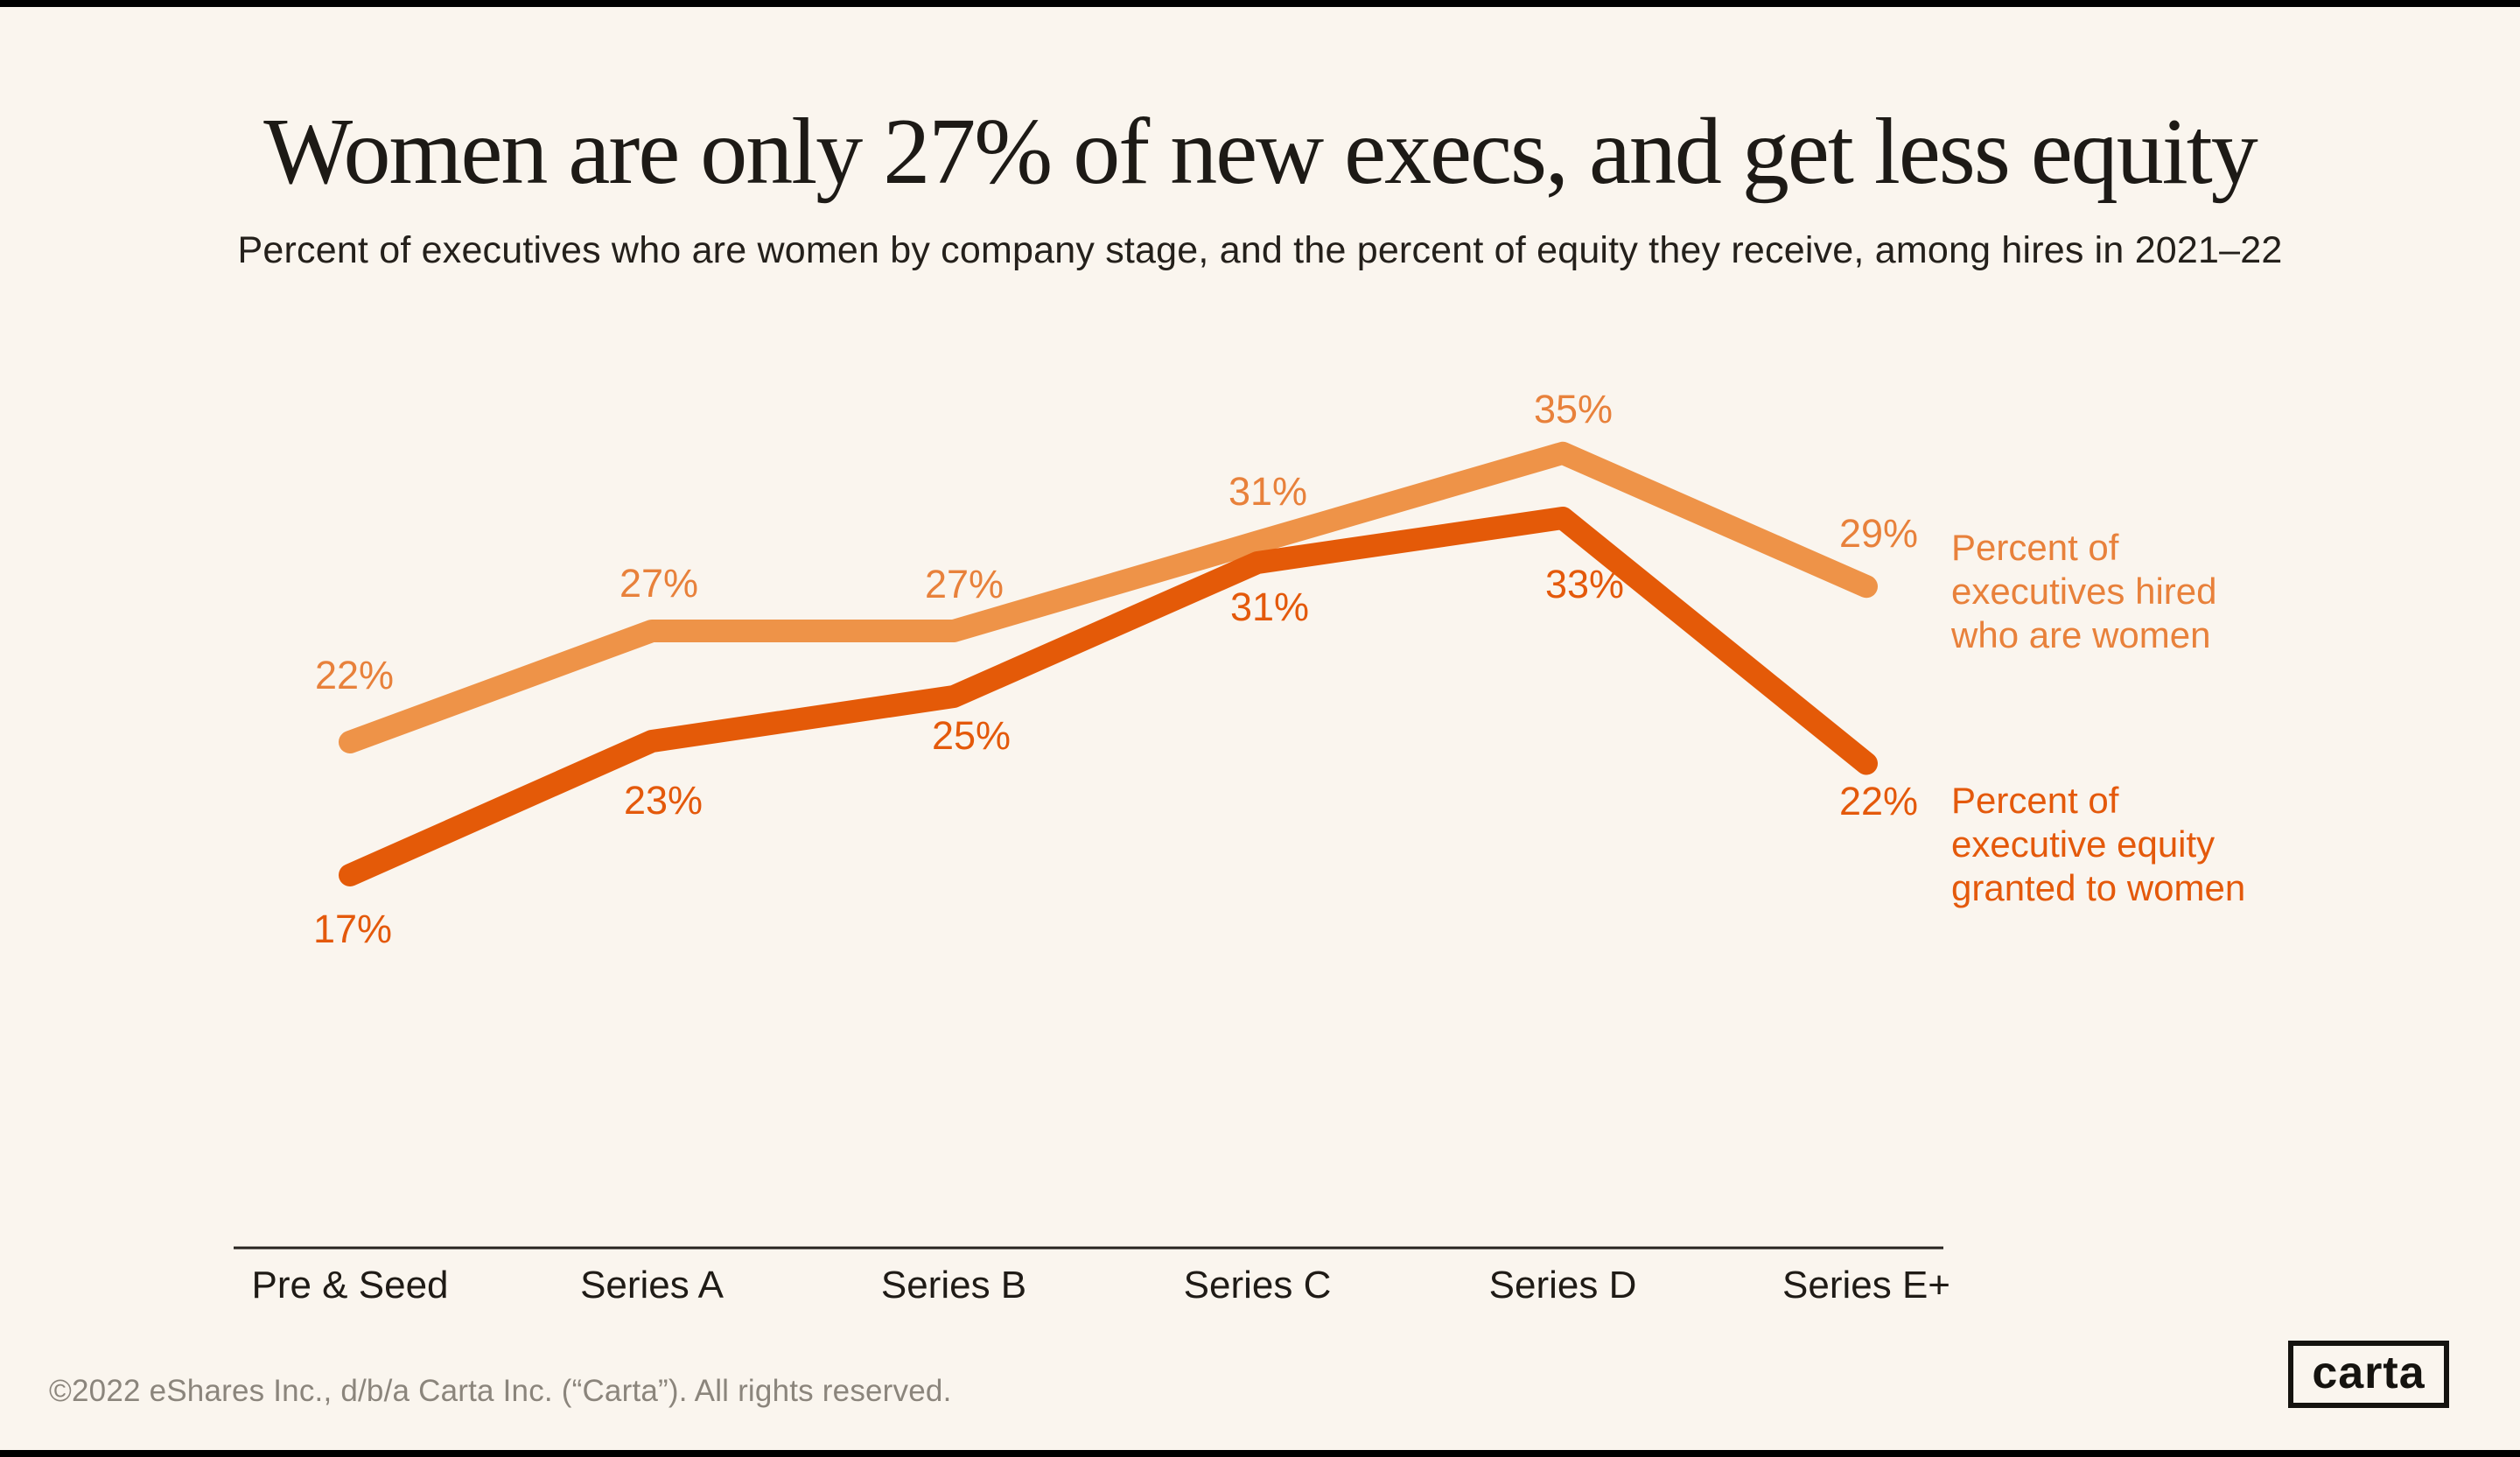  Describe the element at coordinates (1878, 800) in the screenshot. I see `value-label-equity: 22%` at that location.